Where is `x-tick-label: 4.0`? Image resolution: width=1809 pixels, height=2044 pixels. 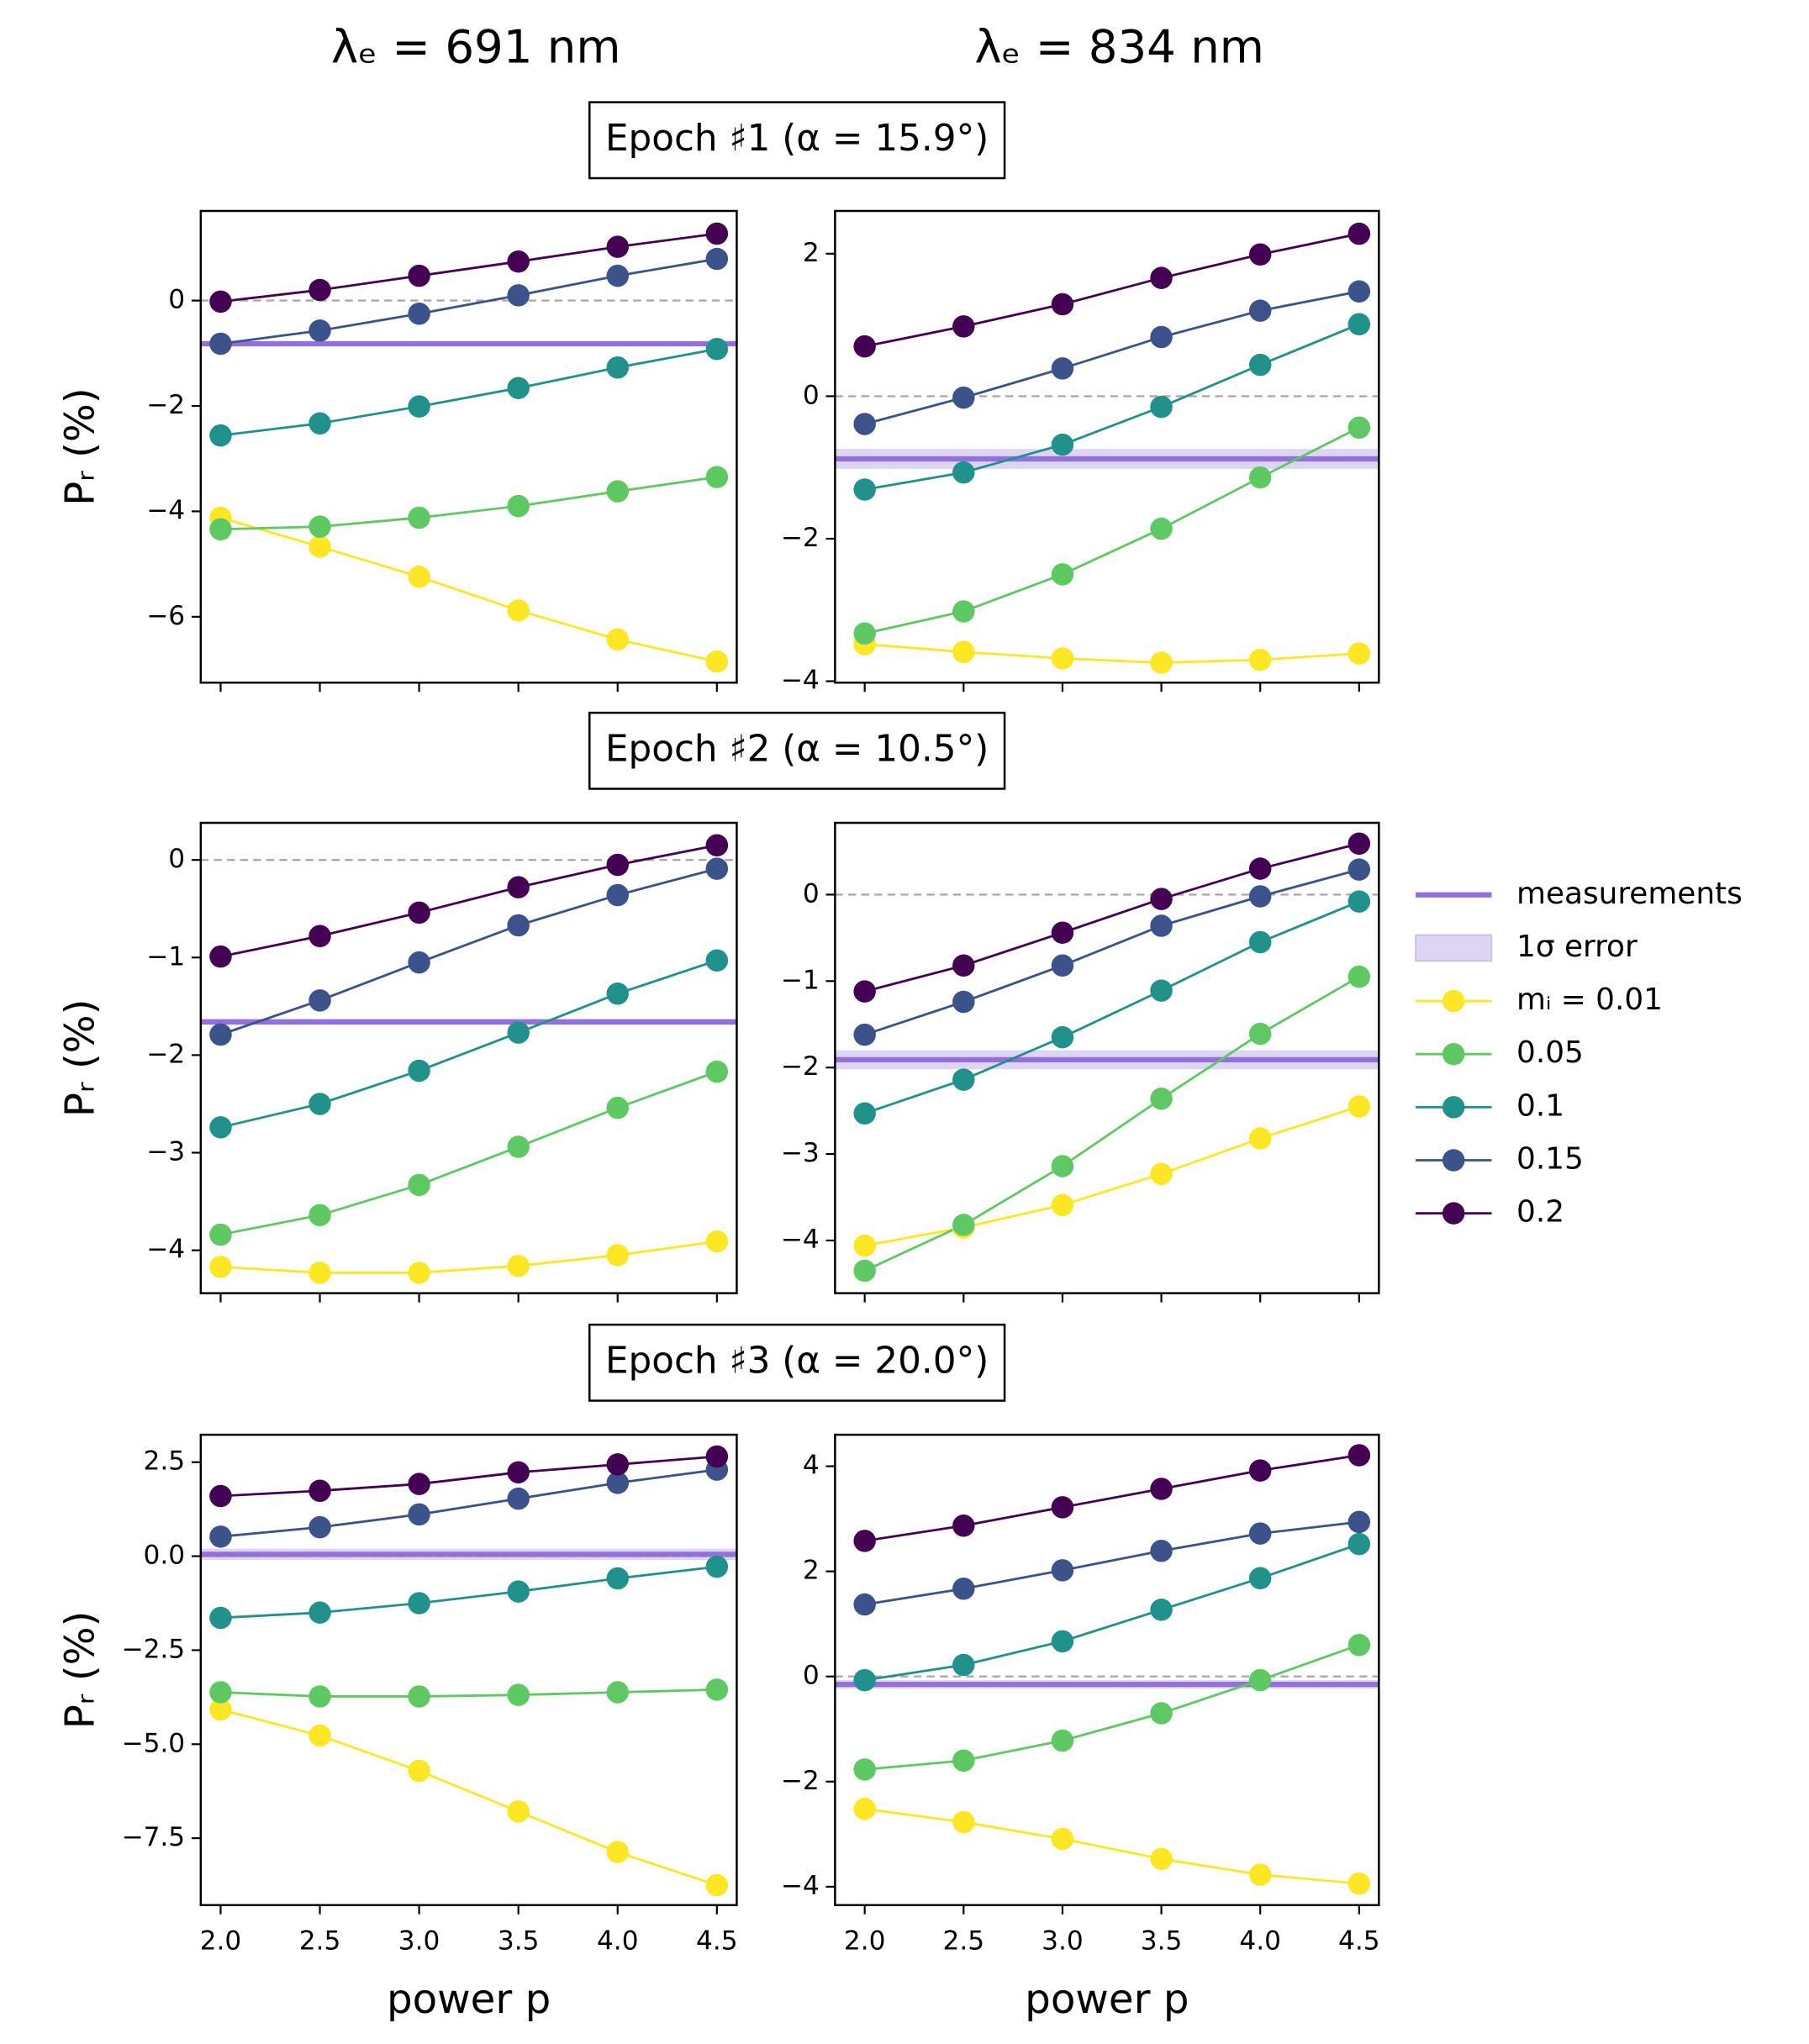
x-tick-label: 4.0 is located at coordinates (618, 1940).